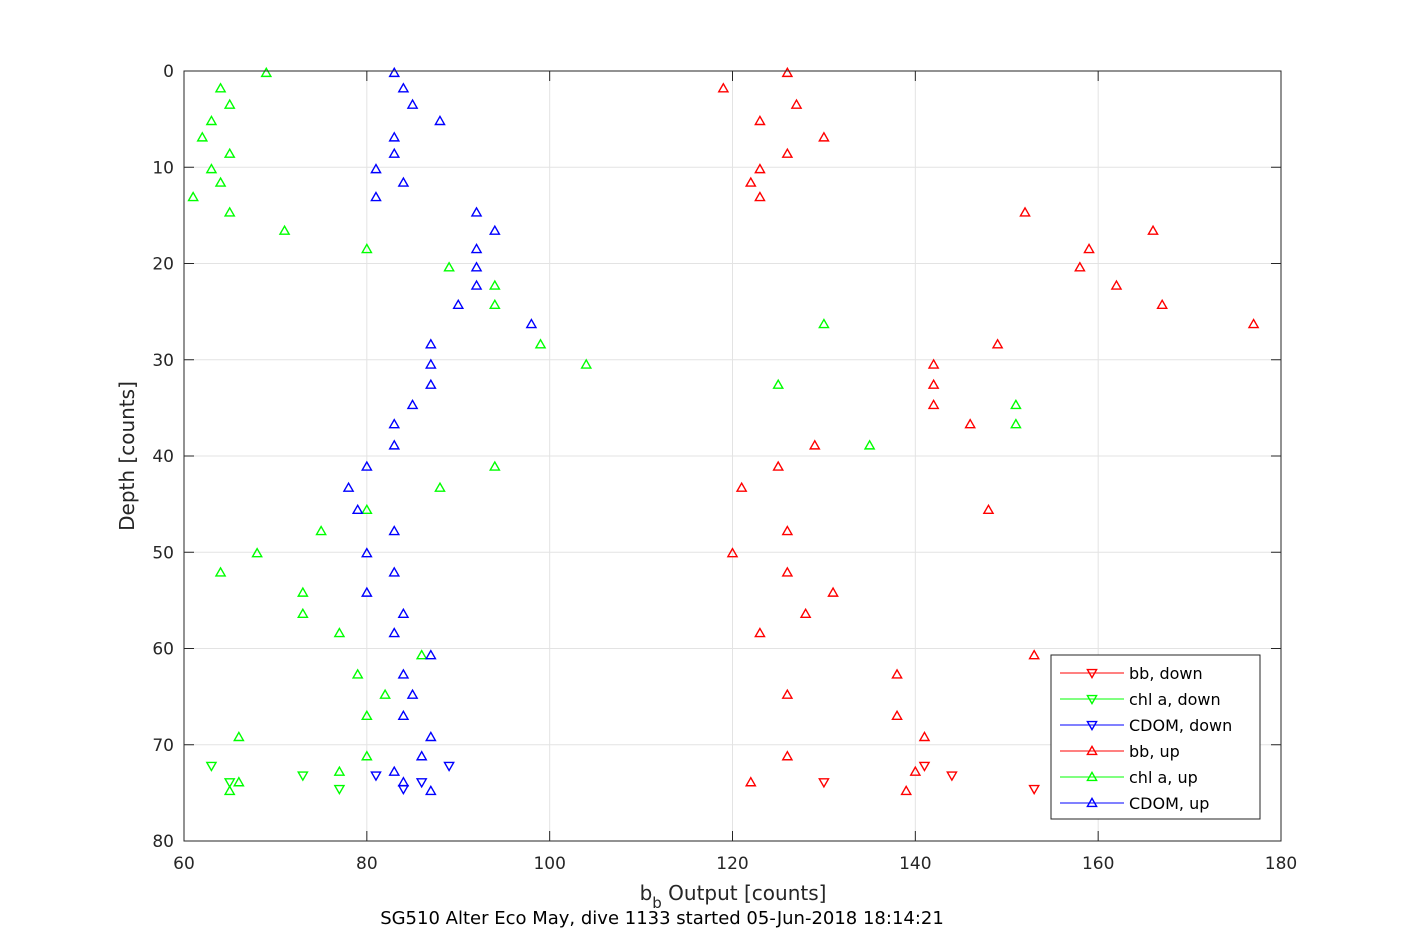 The image size is (1417, 945). Describe the element at coordinates (1163, 777) in the screenshot. I see `legend-label-chl-a-up: chl a, up` at that location.